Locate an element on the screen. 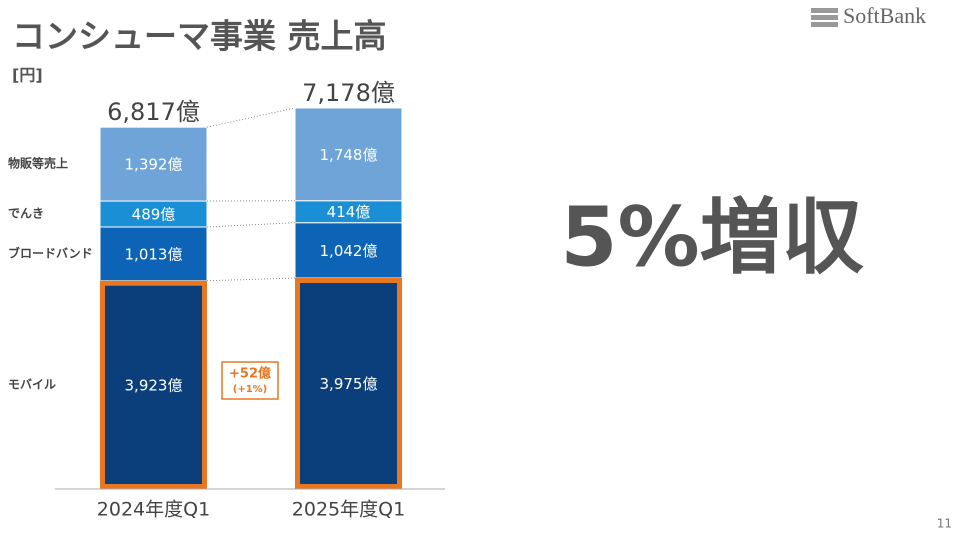 This screenshot has height=537, width=964. unit-label: [円] is located at coordinates (27, 75).